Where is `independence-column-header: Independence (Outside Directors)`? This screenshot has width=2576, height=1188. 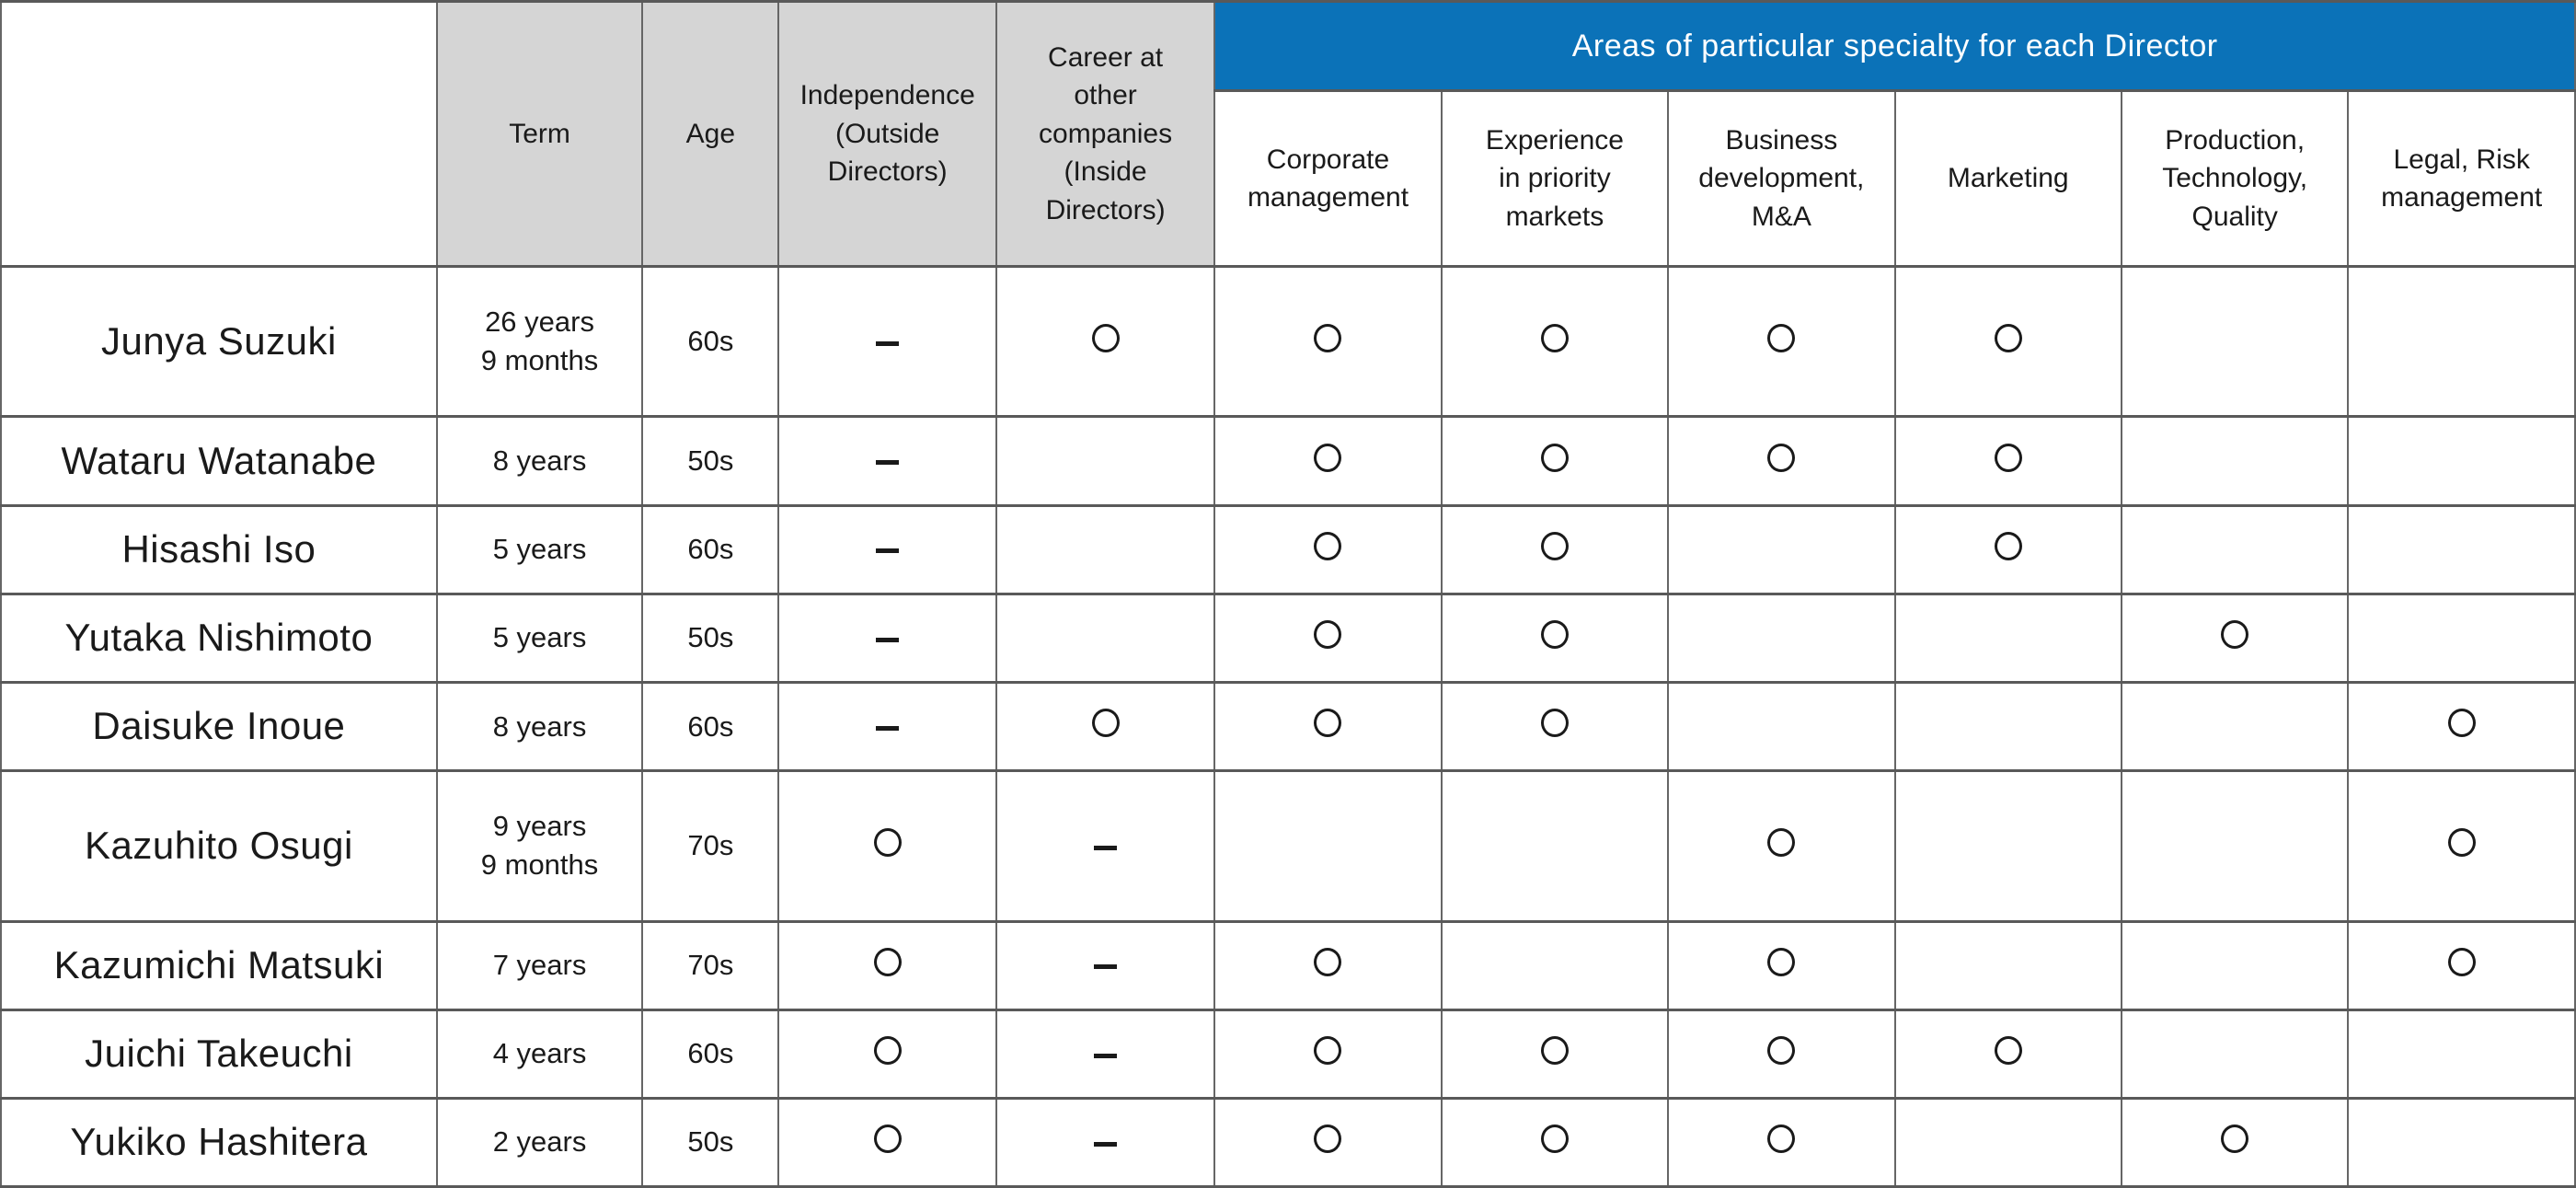
independence-column-header: Independence (Outside Directors) is located at coordinates (887, 134).